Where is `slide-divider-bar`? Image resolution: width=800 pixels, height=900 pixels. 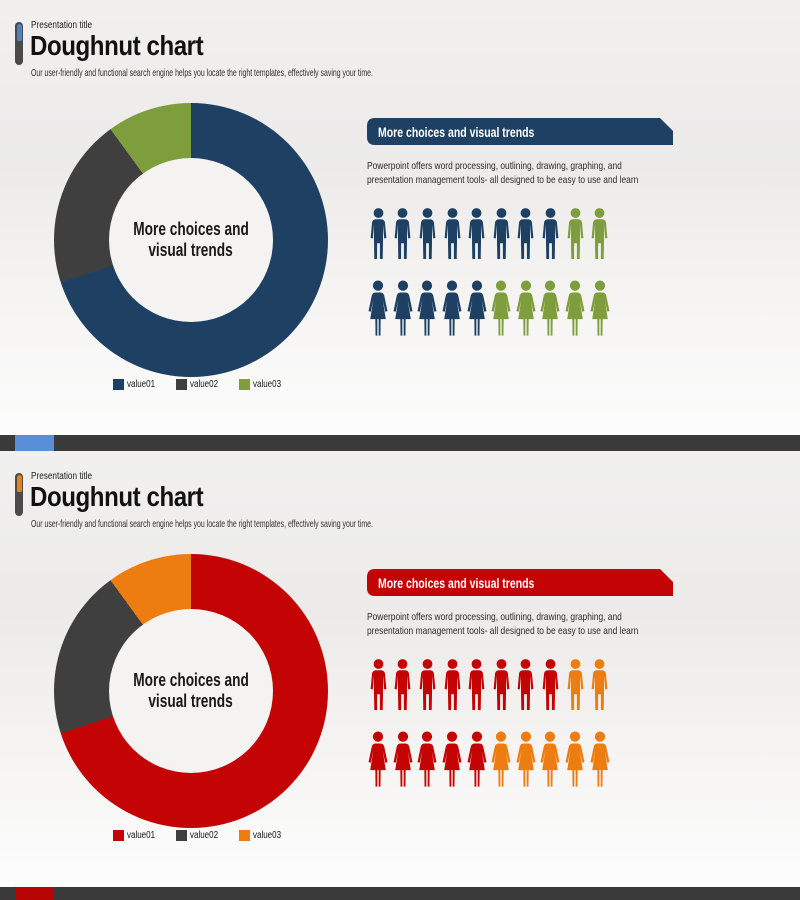
slide-divider-bar is located at coordinates (400, 443).